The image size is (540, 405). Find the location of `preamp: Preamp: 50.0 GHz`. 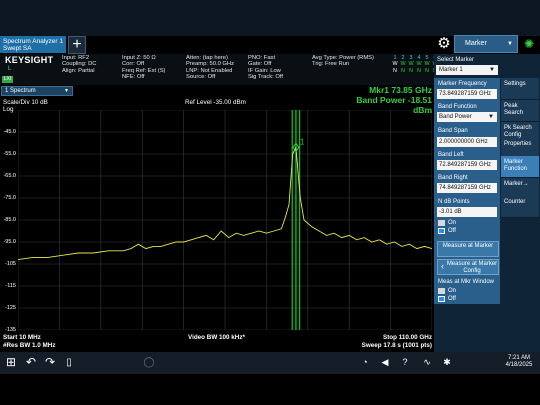

preamp: Preamp: 50.0 GHz is located at coordinates (210, 64).